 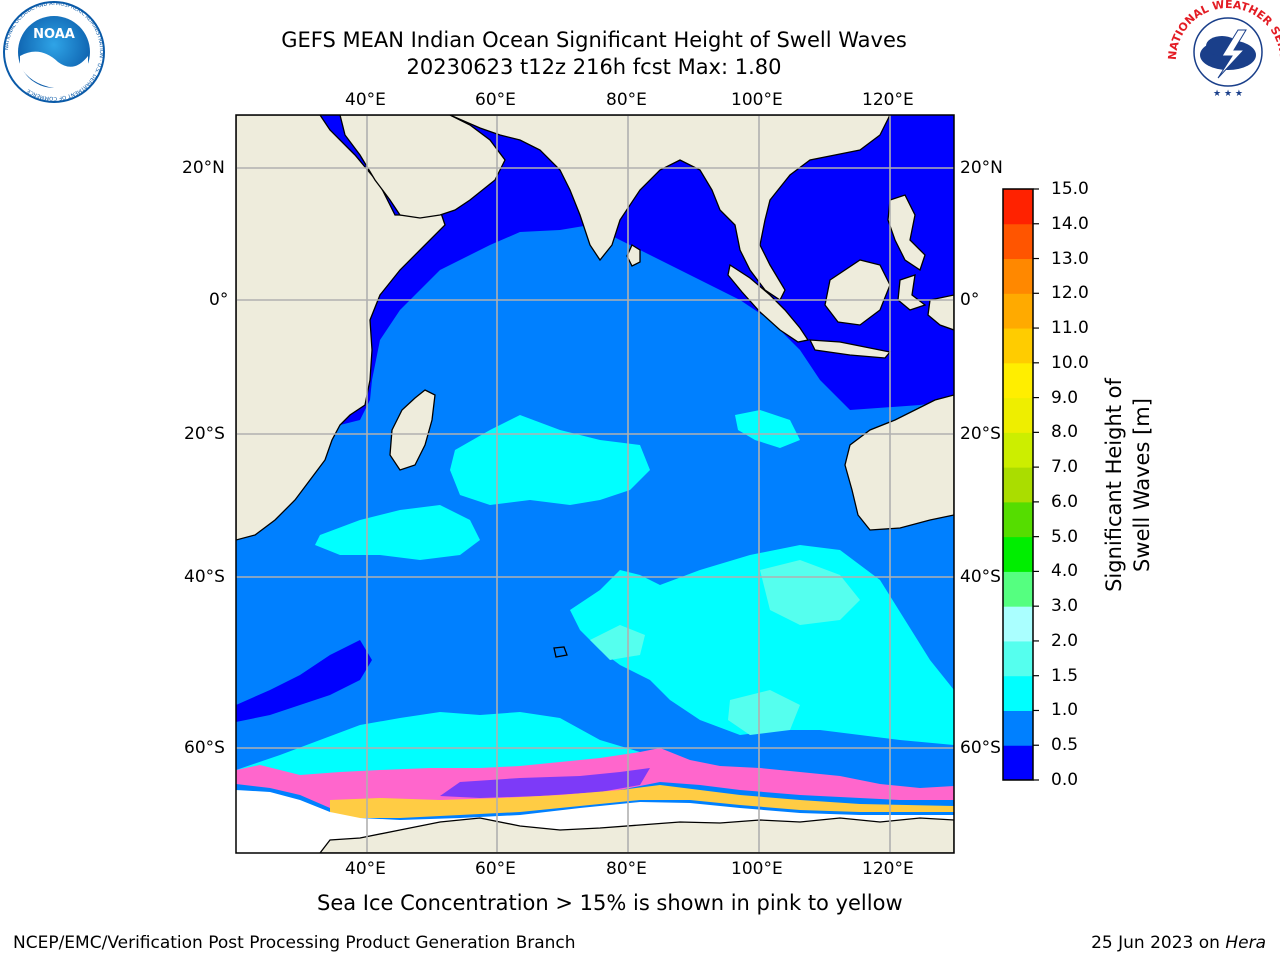 What do you see at coordinates (888, 869) in the screenshot?
I see `lon-tick-bottom-120e: 120°E` at bounding box center [888, 869].